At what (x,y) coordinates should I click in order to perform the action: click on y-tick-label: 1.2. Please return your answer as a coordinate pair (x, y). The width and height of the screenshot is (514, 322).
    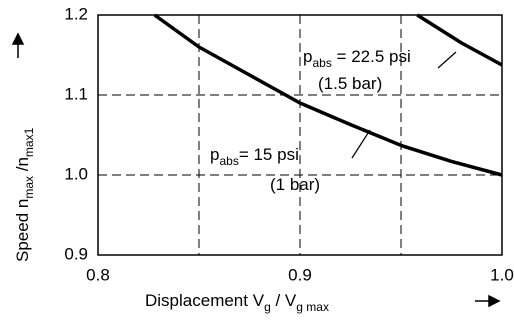
    Looking at the image, I should click on (76, 13).